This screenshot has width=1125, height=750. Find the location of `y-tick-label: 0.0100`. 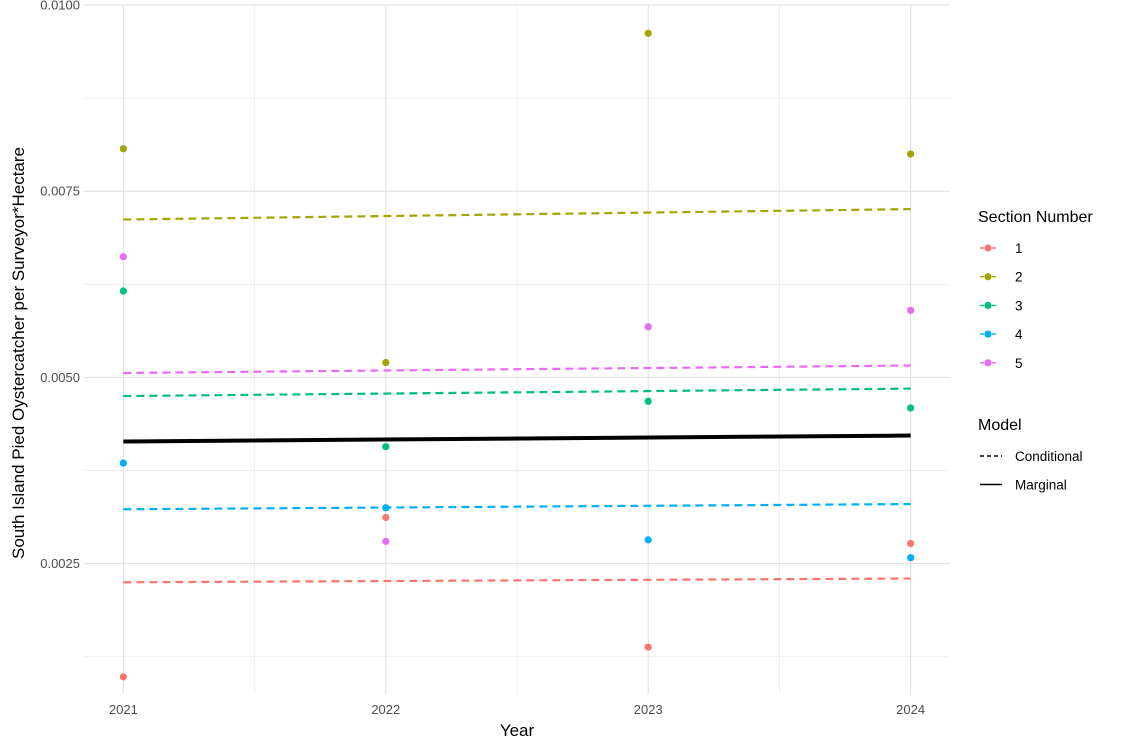

y-tick-label: 0.0100 is located at coordinates (60, 6).